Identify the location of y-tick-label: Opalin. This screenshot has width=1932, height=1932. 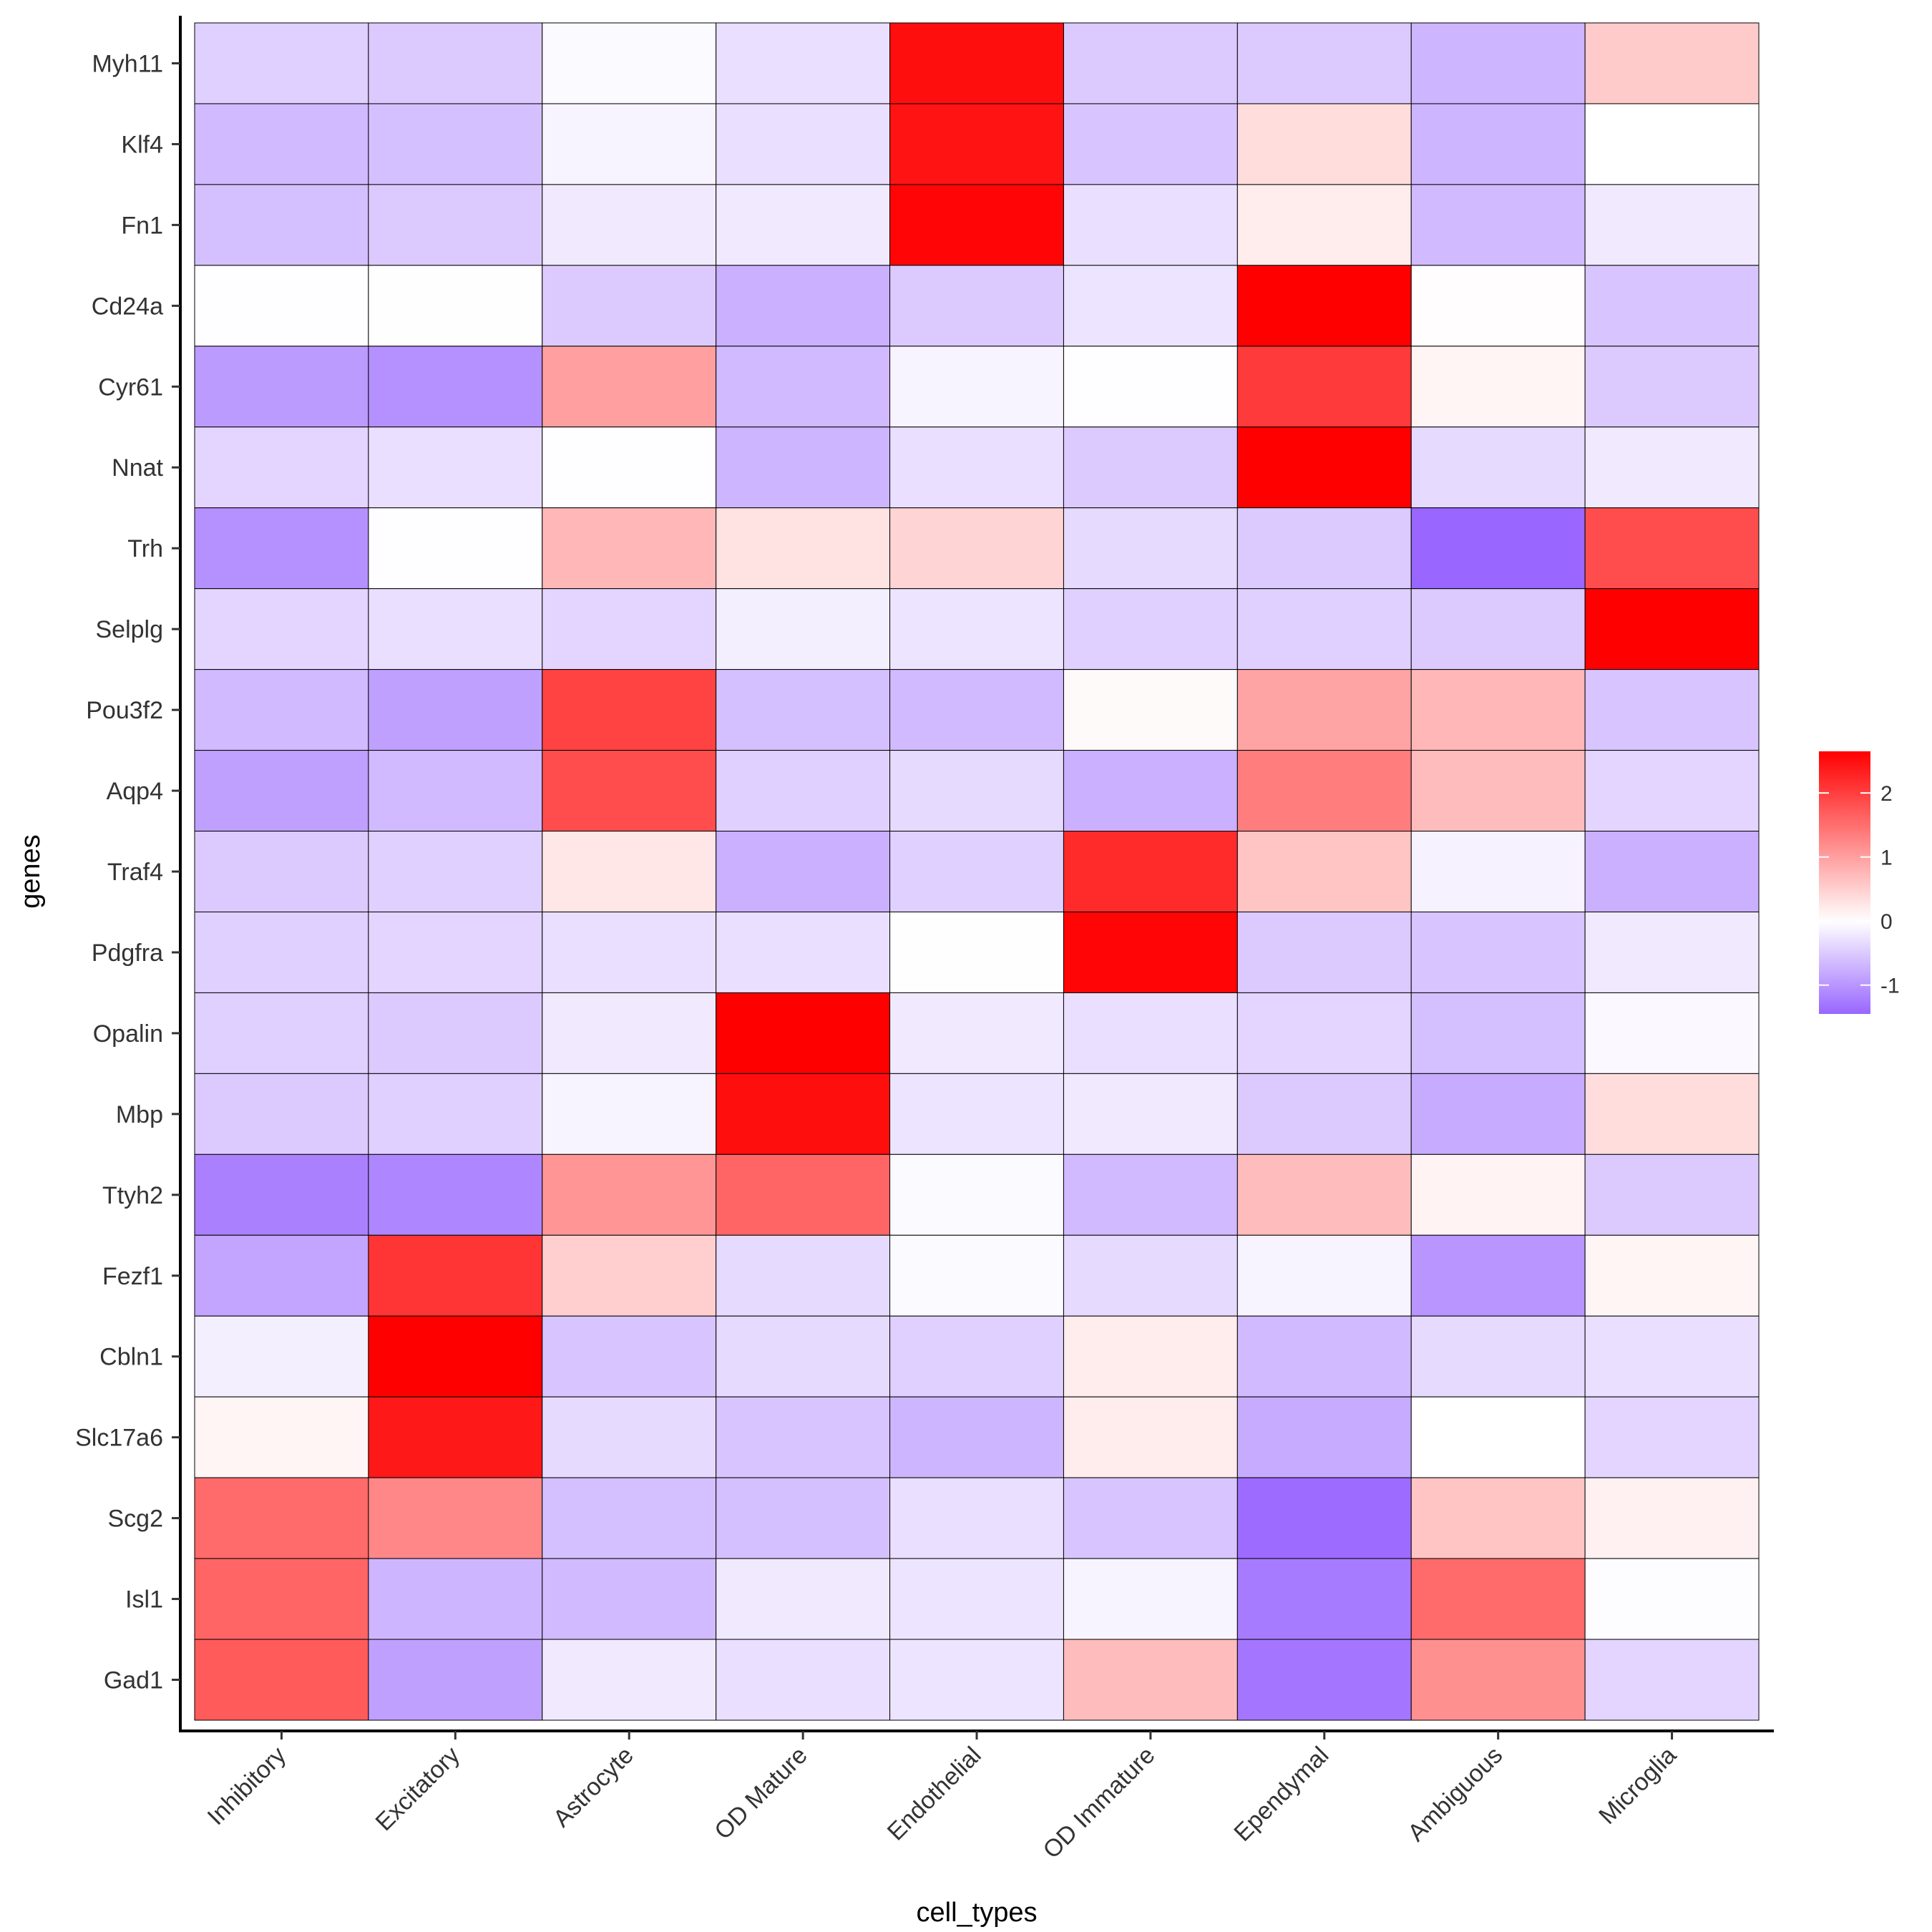
(128, 1034).